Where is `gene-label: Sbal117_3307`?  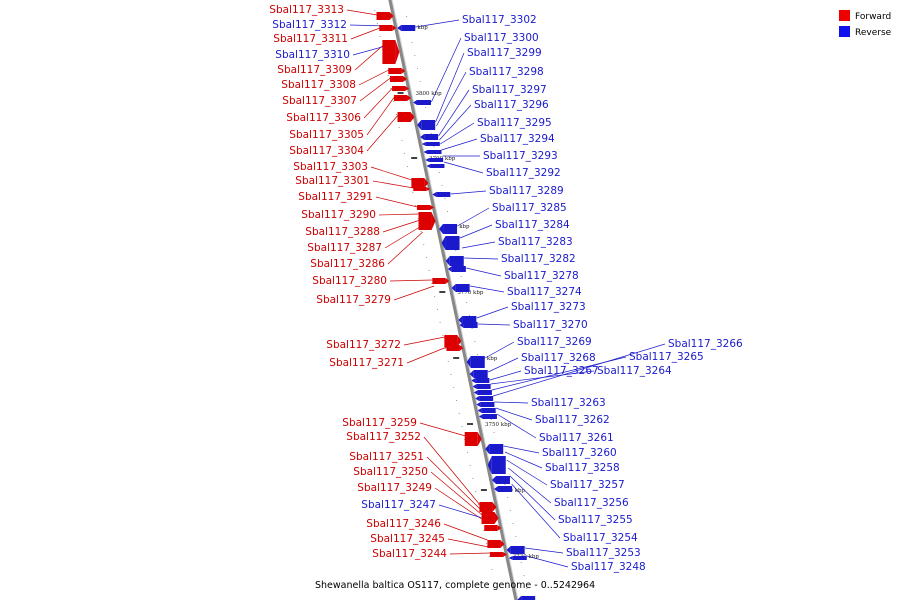 gene-label: Sbal117_3307 is located at coordinates (319, 101).